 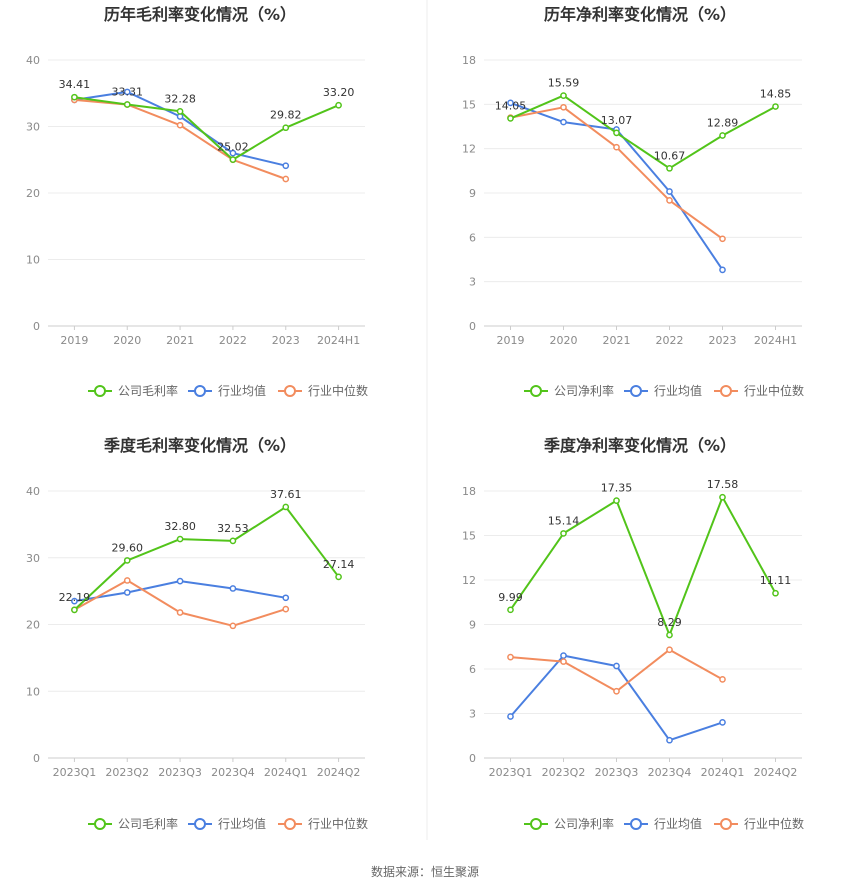 I want to click on y-tick-label: 3, so click(x=472, y=714).